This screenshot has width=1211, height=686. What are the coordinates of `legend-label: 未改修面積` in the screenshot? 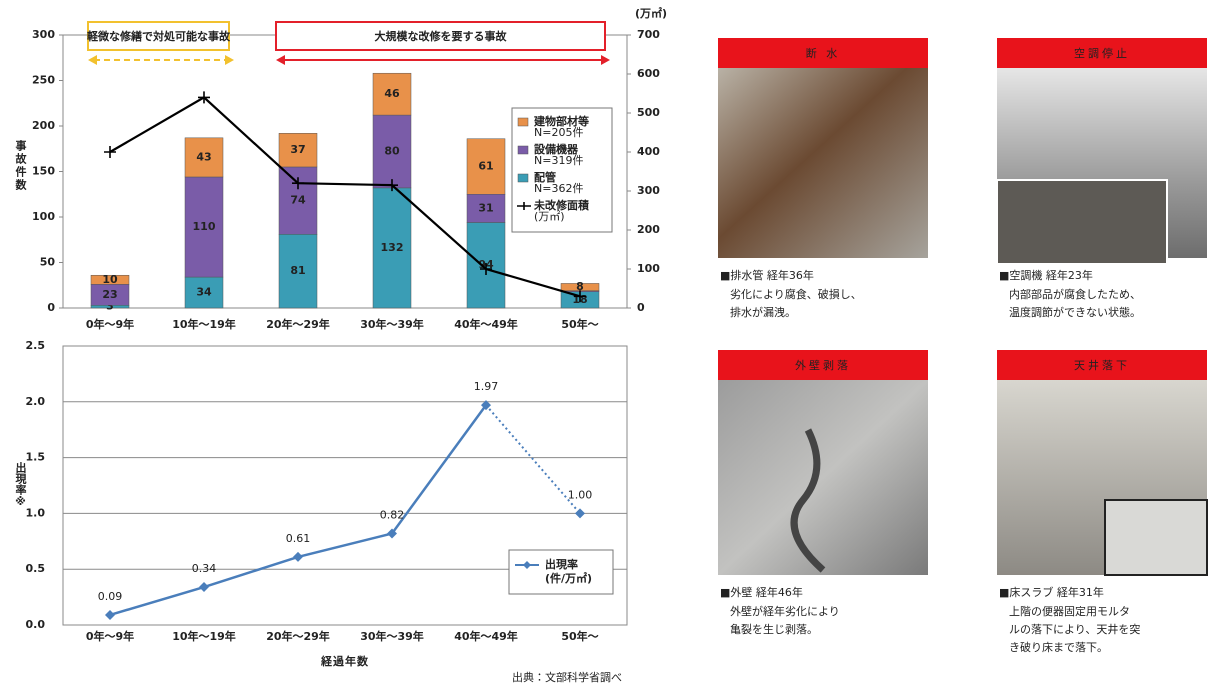 It's located at (561, 205).